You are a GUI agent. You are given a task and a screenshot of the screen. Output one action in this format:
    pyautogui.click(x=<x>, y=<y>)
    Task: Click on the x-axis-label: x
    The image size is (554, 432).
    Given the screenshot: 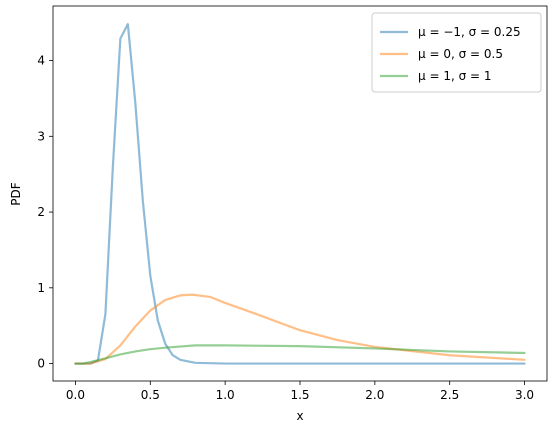 What is the action you would take?
    pyautogui.click(x=299, y=416)
    